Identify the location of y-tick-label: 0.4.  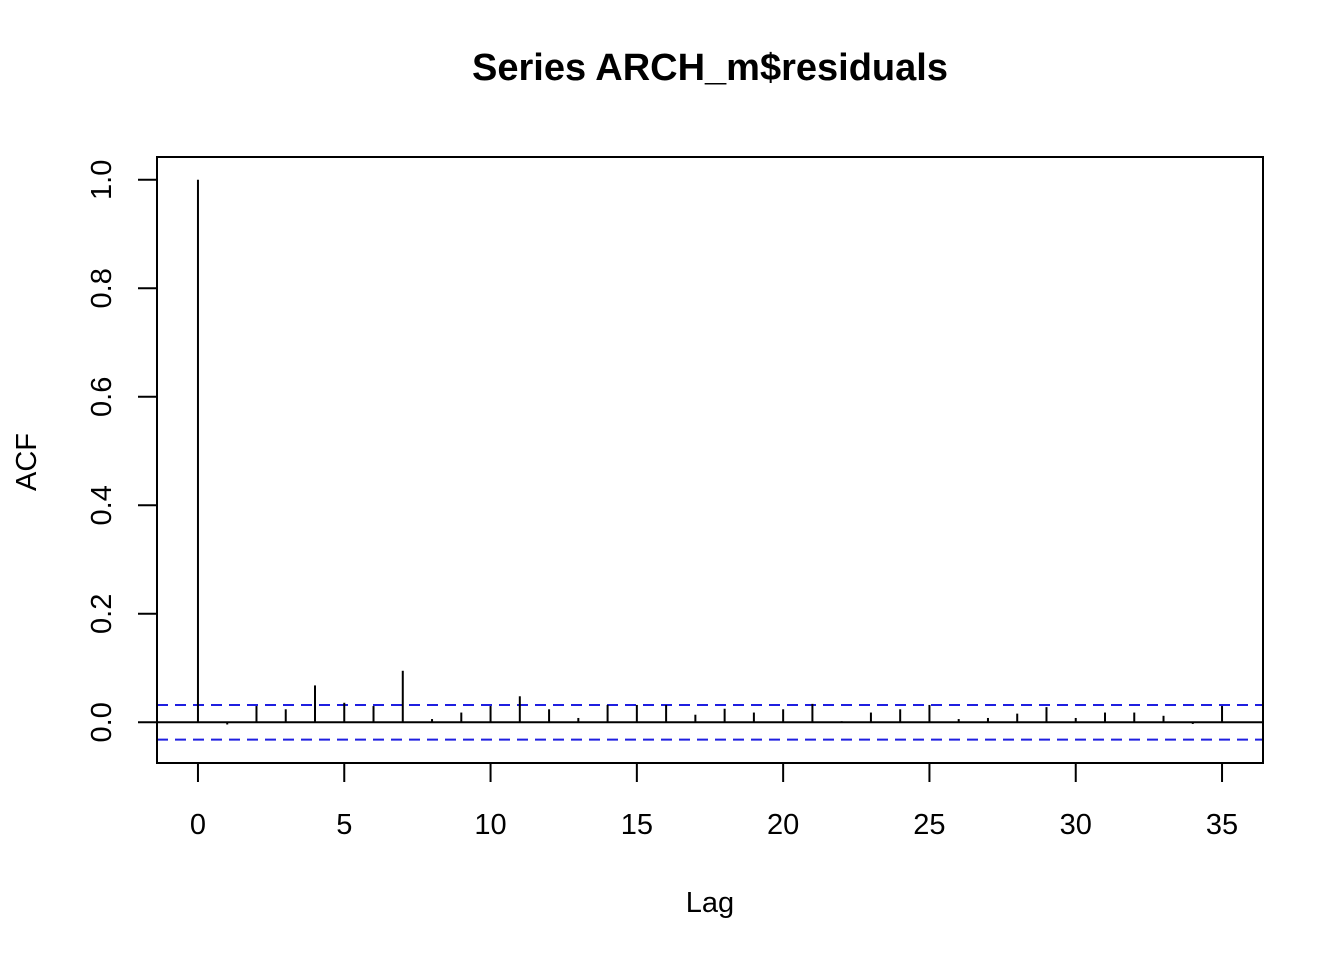
(102, 505).